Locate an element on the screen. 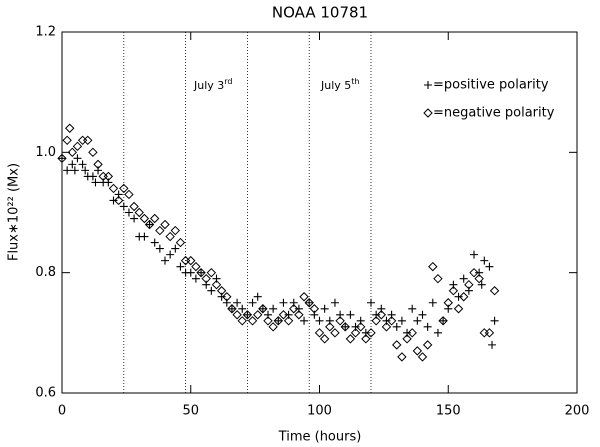 The image size is (600, 447). y-tick-label: 1.2 is located at coordinates (45, 32).